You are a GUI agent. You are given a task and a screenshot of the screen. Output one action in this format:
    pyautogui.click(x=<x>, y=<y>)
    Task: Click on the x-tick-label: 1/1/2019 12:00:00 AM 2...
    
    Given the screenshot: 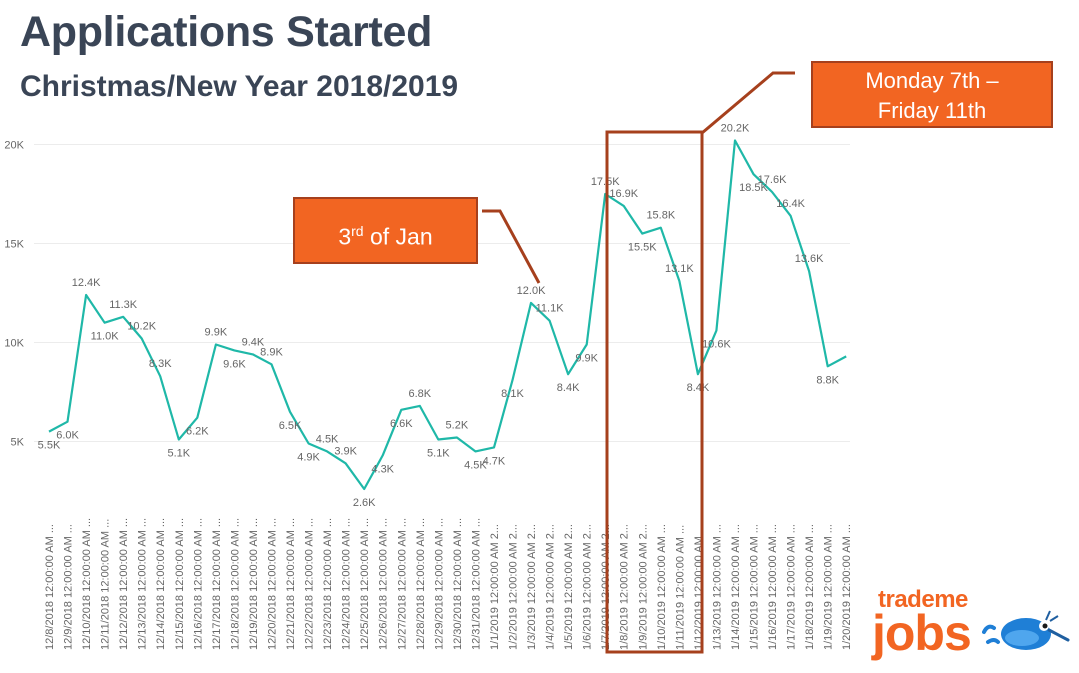 What is the action you would take?
    pyautogui.click(x=495, y=587)
    